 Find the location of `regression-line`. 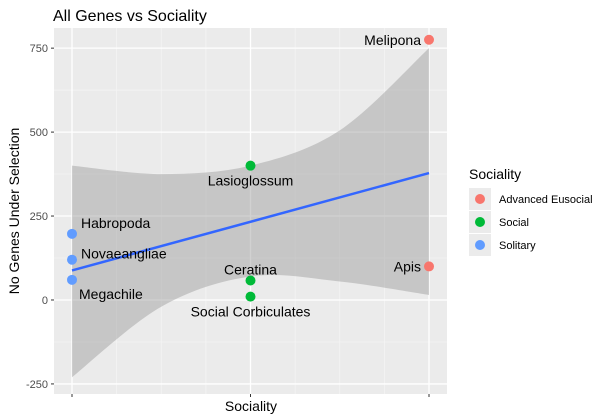

regression-line is located at coordinates (250, 221).